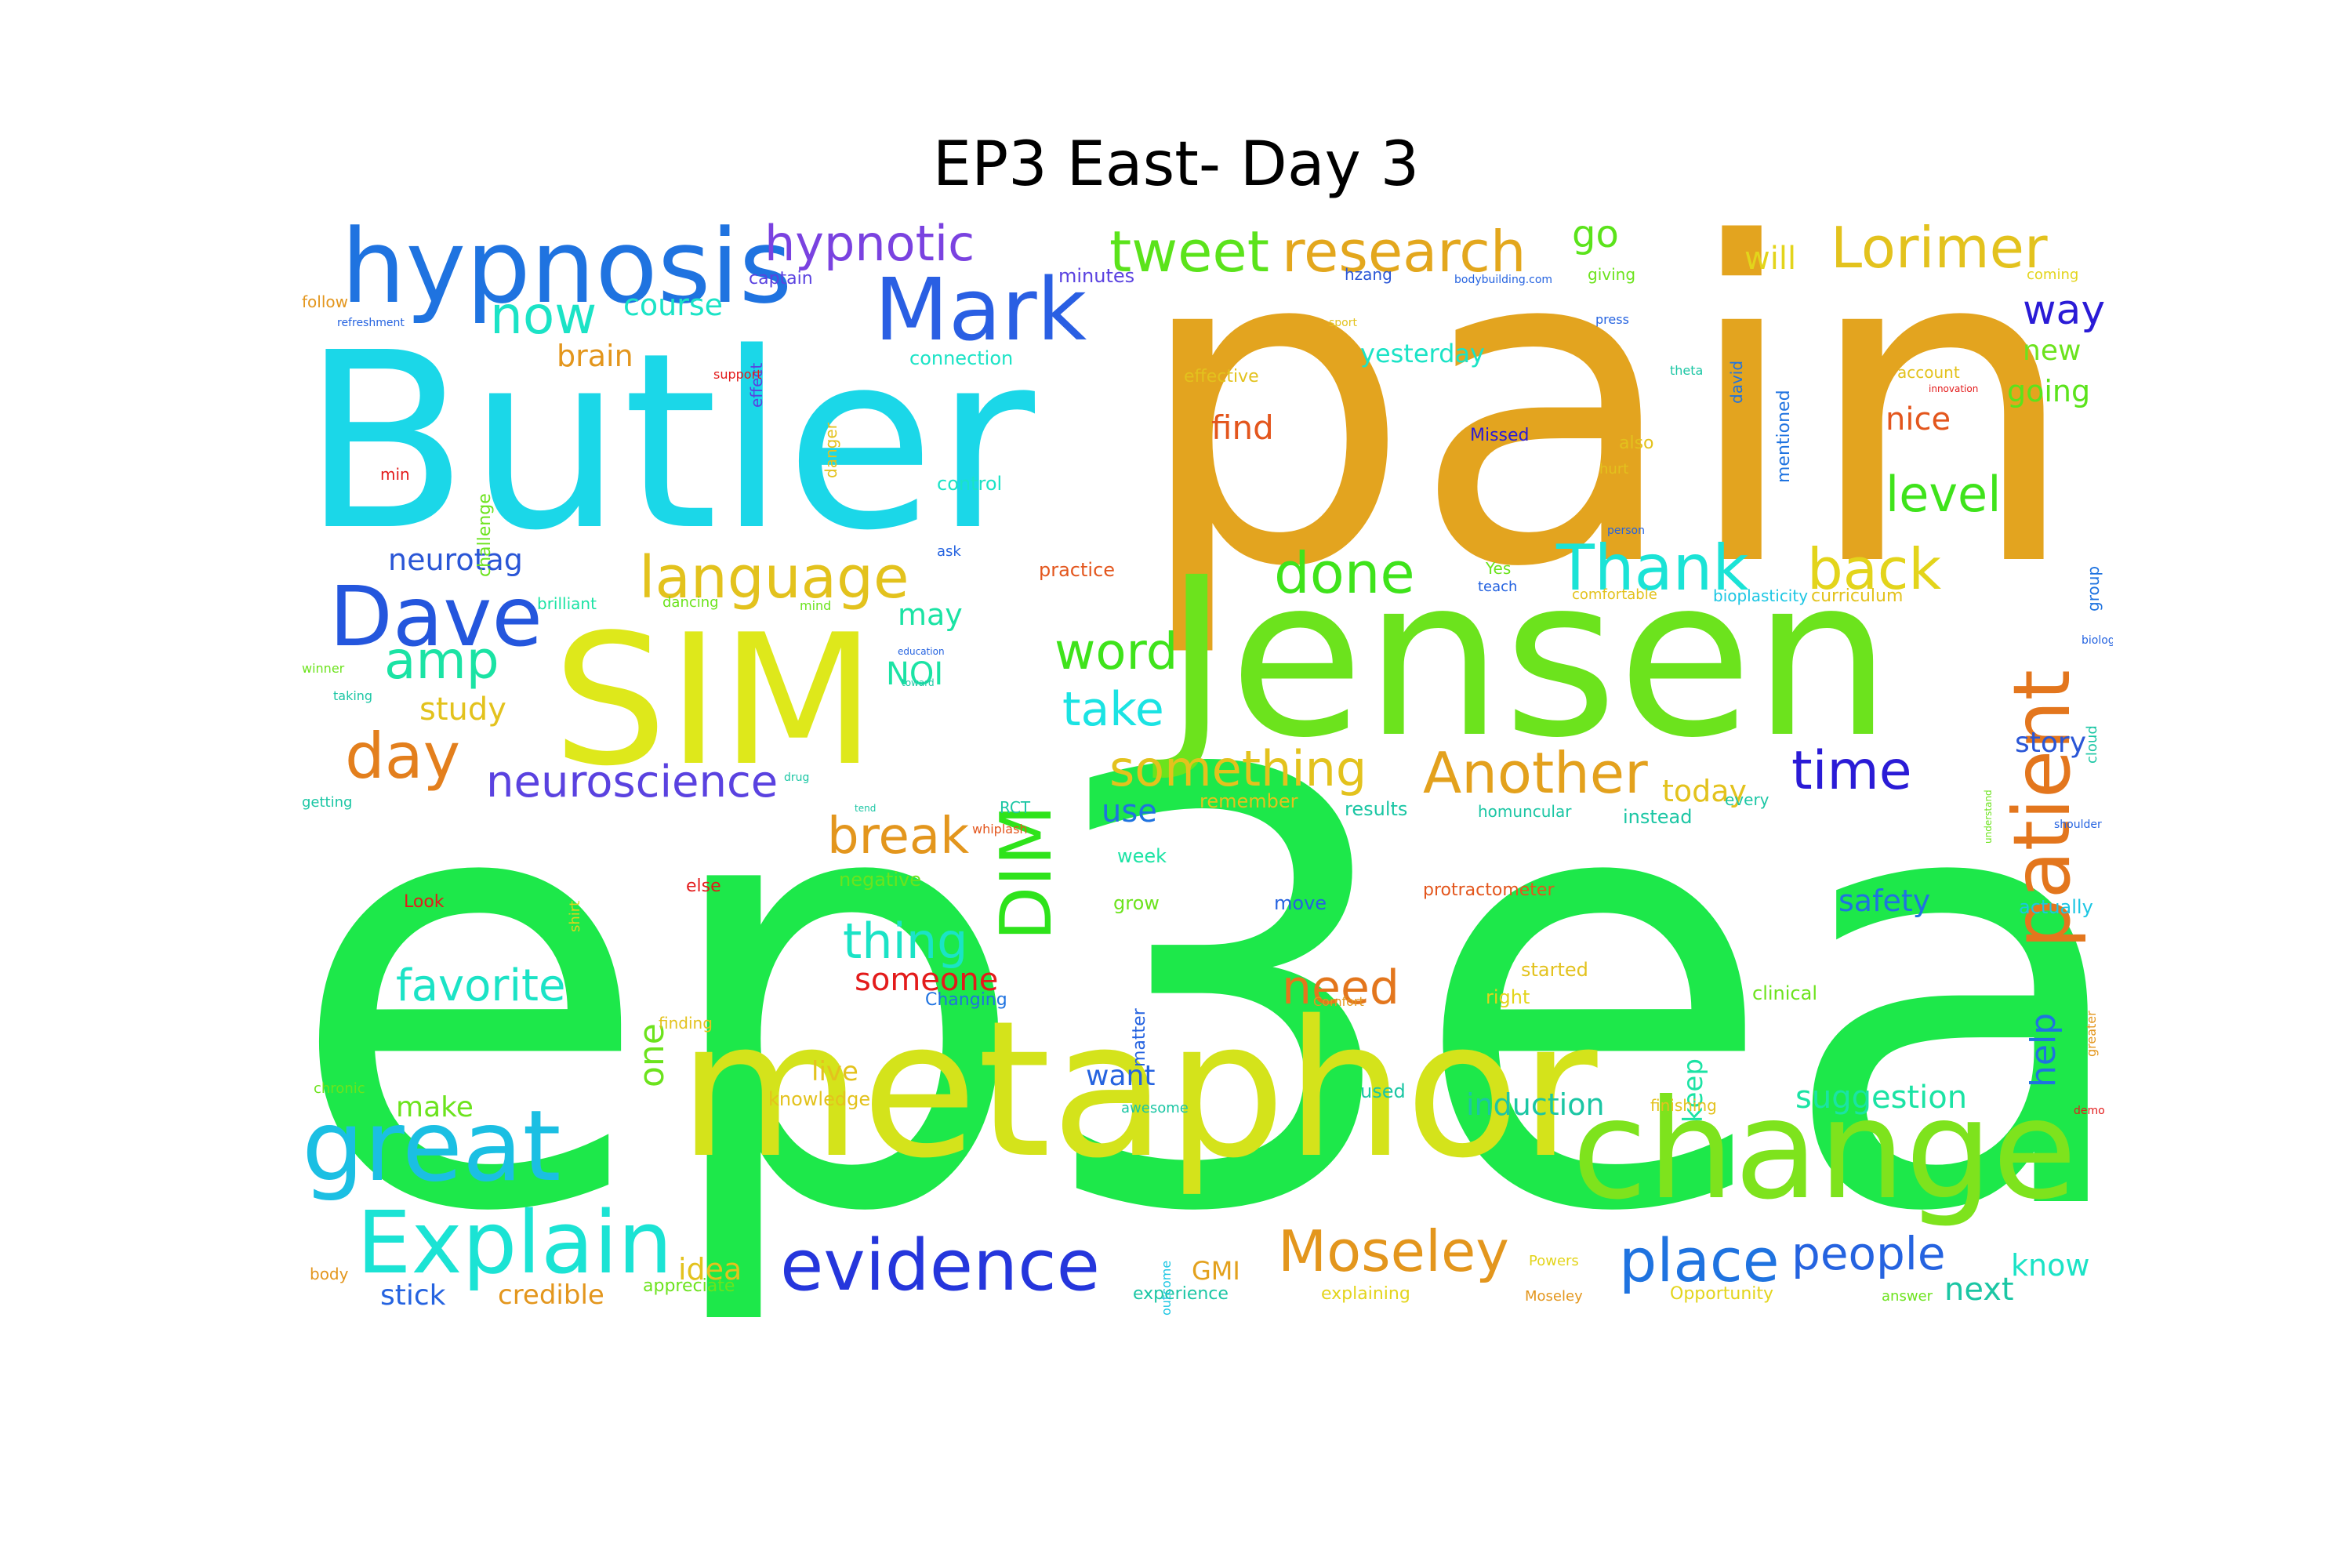 Image resolution: width=2352 pixels, height=1568 pixels. What do you see at coordinates (781, 279) in the screenshot?
I see `cloud-word: captain` at bounding box center [781, 279].